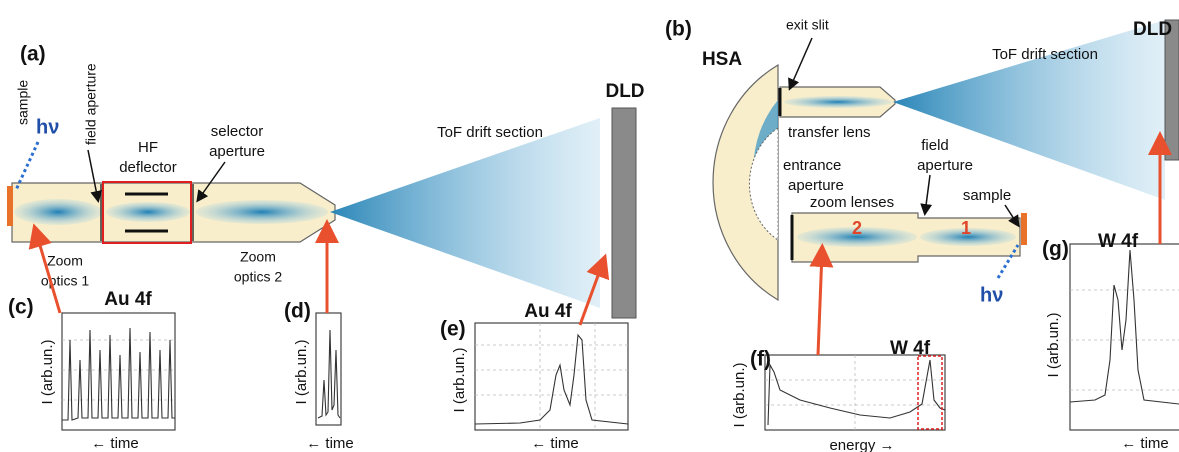  Describe the element at coordinates (297, 311) in the screenshot. I see `inset-label: (d)` at that location.